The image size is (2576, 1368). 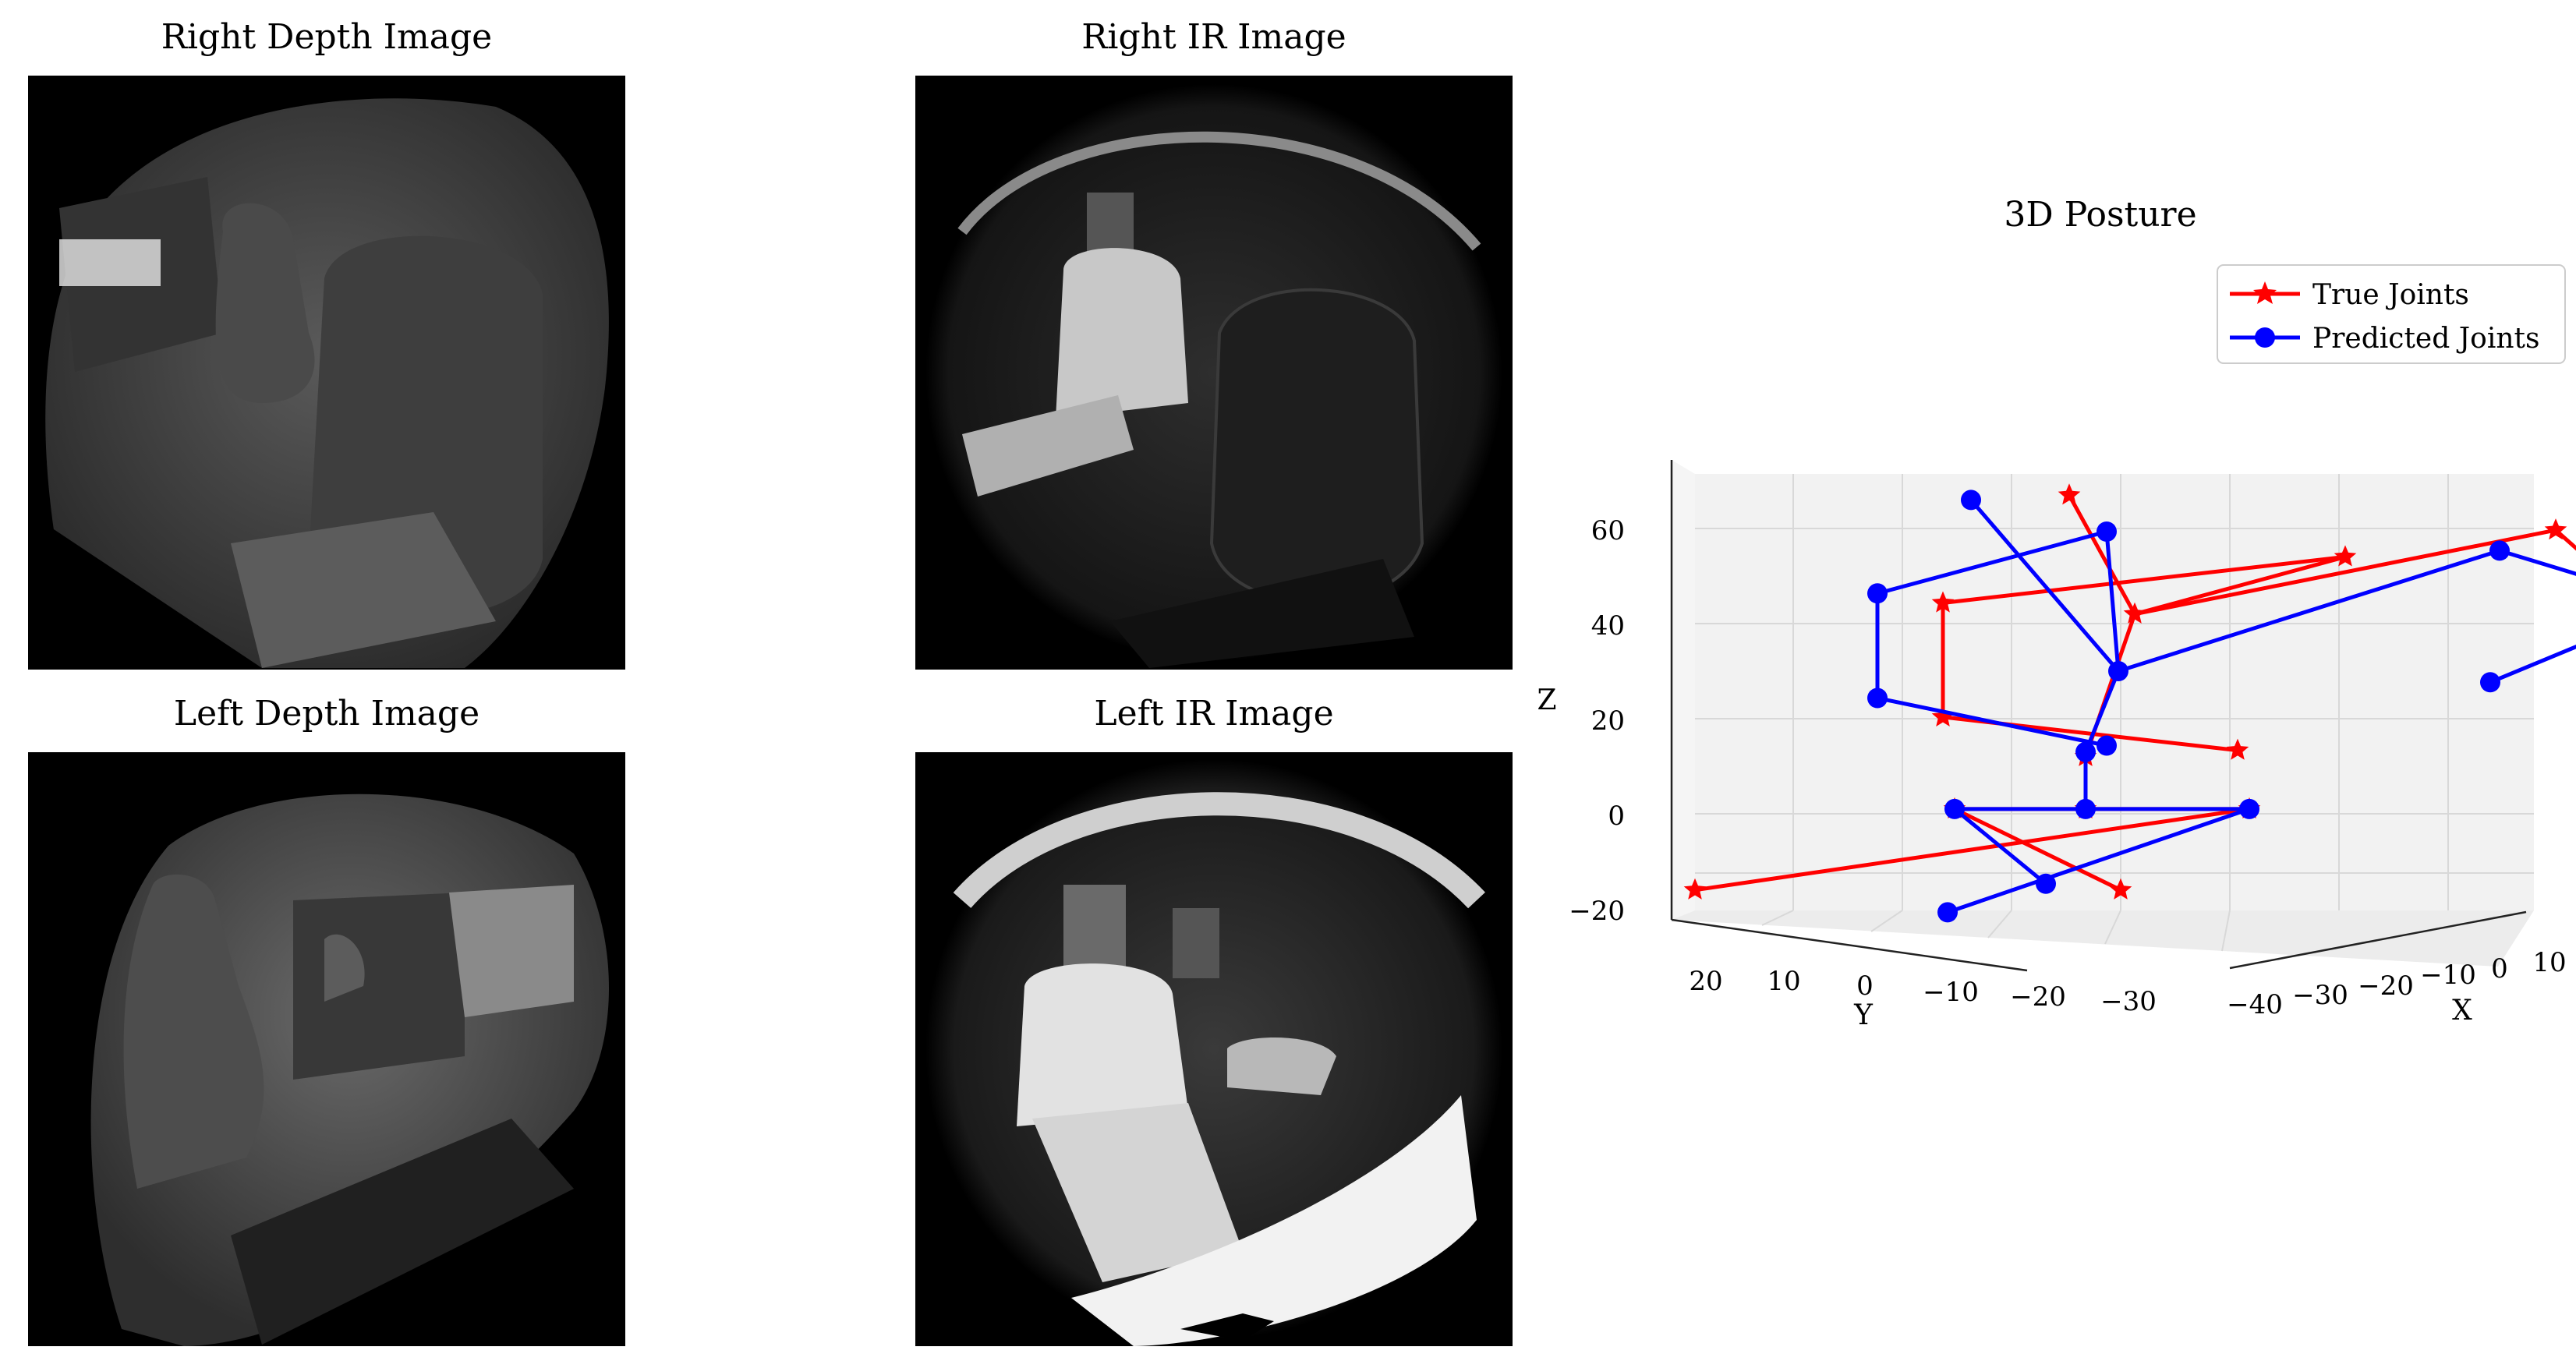 I want to click on y-axis: 20 10 0 −10 −20 −30 Y, so click(x=1923, y=998).